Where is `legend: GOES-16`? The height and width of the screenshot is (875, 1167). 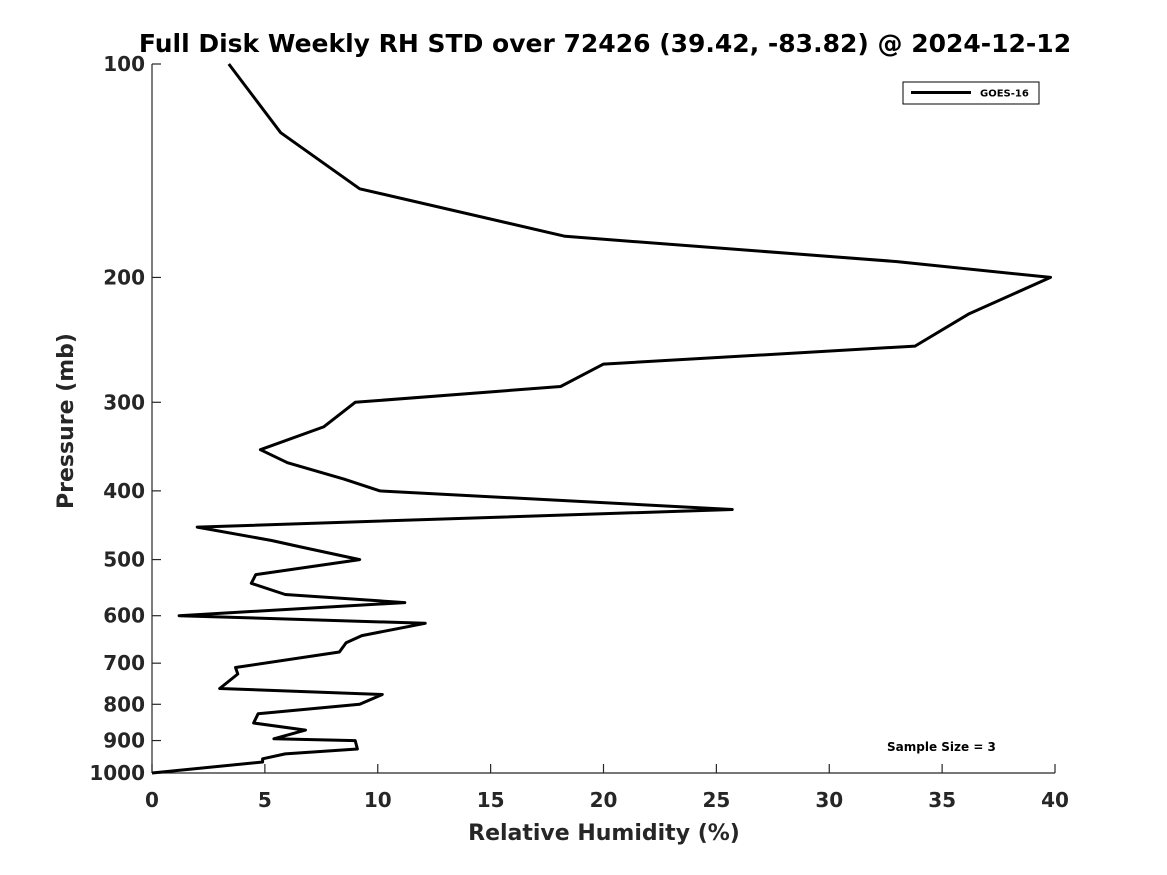
legend: GOES-16 is located at coordinates (971, 93).